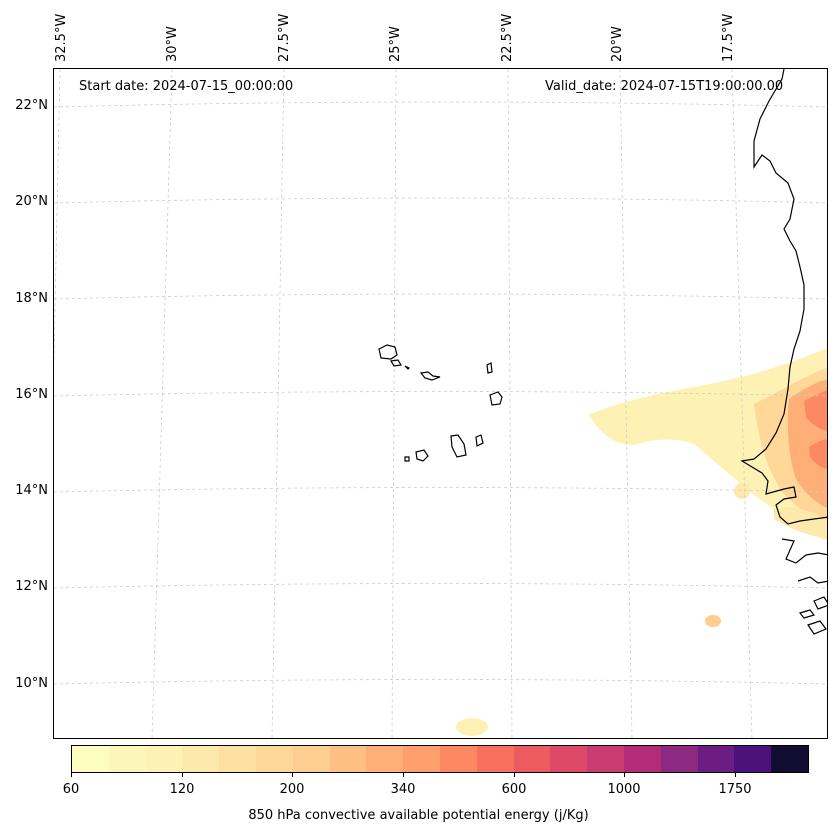 This screenshot has height=836, width=837. What do you see at coordinates (624, 789) in the screenshot?
I see `colorbar-tick-1000: 1000` at bounding box center [624, 789].